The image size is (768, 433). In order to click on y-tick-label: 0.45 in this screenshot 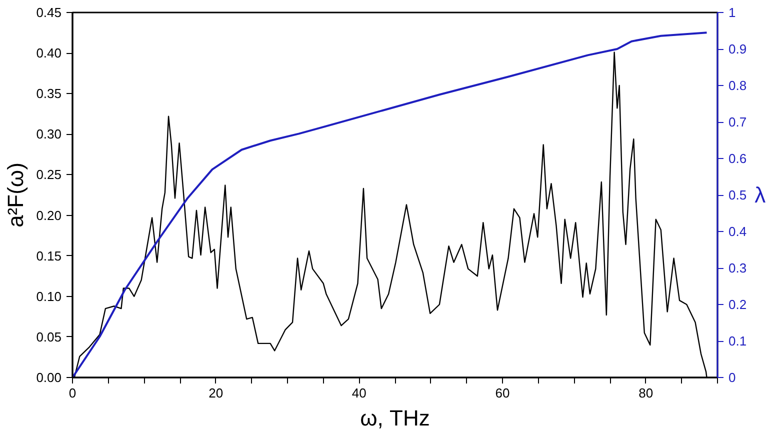, I will do `click(49, 12)`.